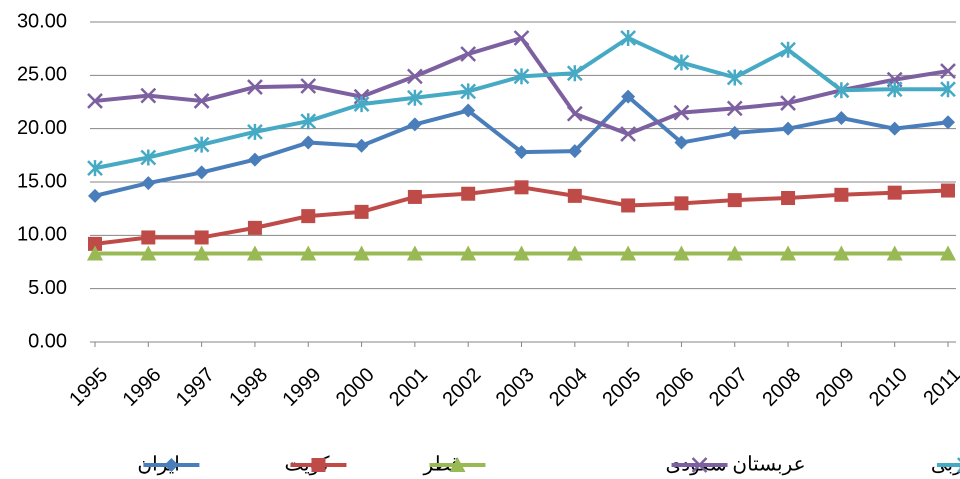 This screenshot has height=479, width=960. Describe the element at coordinates (248, 387) in the screenshot. I see `x-tick-label: 1998` at that location.